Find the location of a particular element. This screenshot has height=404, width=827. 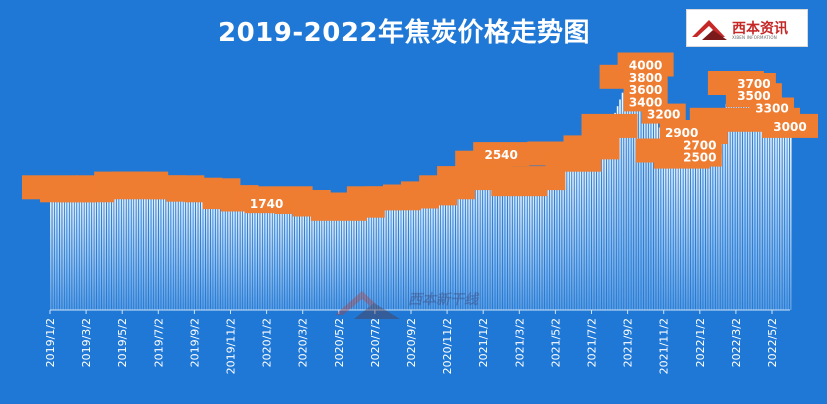

logo-roof-icon is located at coordinates (709, 30).